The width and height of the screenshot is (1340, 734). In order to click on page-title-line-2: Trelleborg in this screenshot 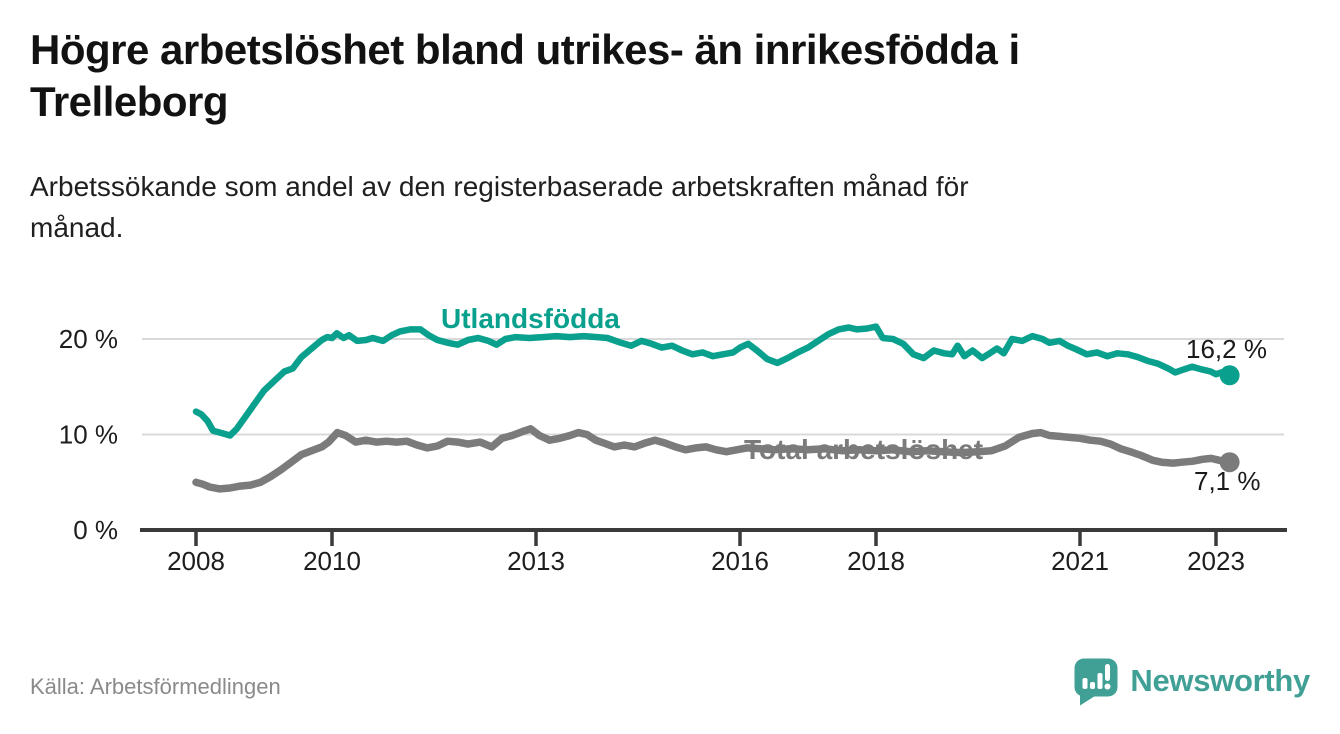, I will do `click(129, 101)`.